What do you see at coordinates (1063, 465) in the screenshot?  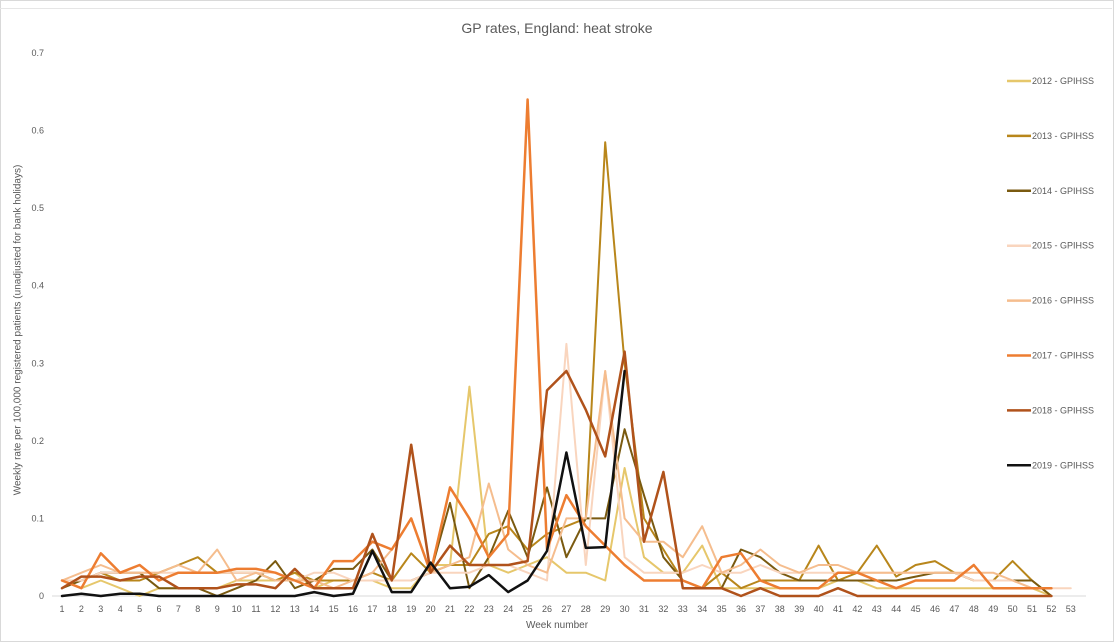 I see `legend-label: 2019 - GPIHSS` at bounding box center [1063, 465].